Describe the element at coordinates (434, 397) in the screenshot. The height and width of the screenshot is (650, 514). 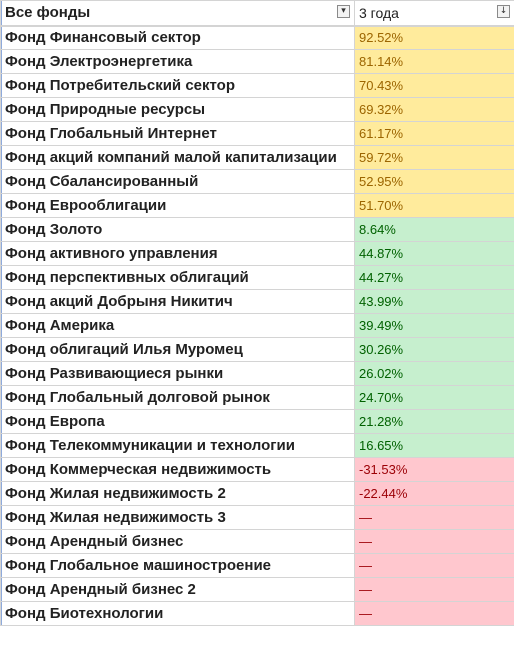
I see `return-3y-cell: 24.70%` at that location.